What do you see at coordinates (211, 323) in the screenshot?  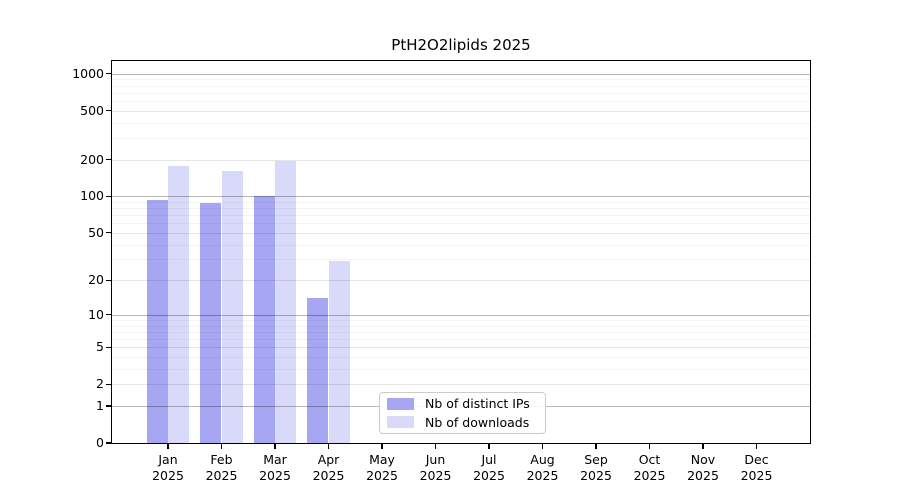 I see `bar-distinct-ips-feb` at bounding box center [211, 323].